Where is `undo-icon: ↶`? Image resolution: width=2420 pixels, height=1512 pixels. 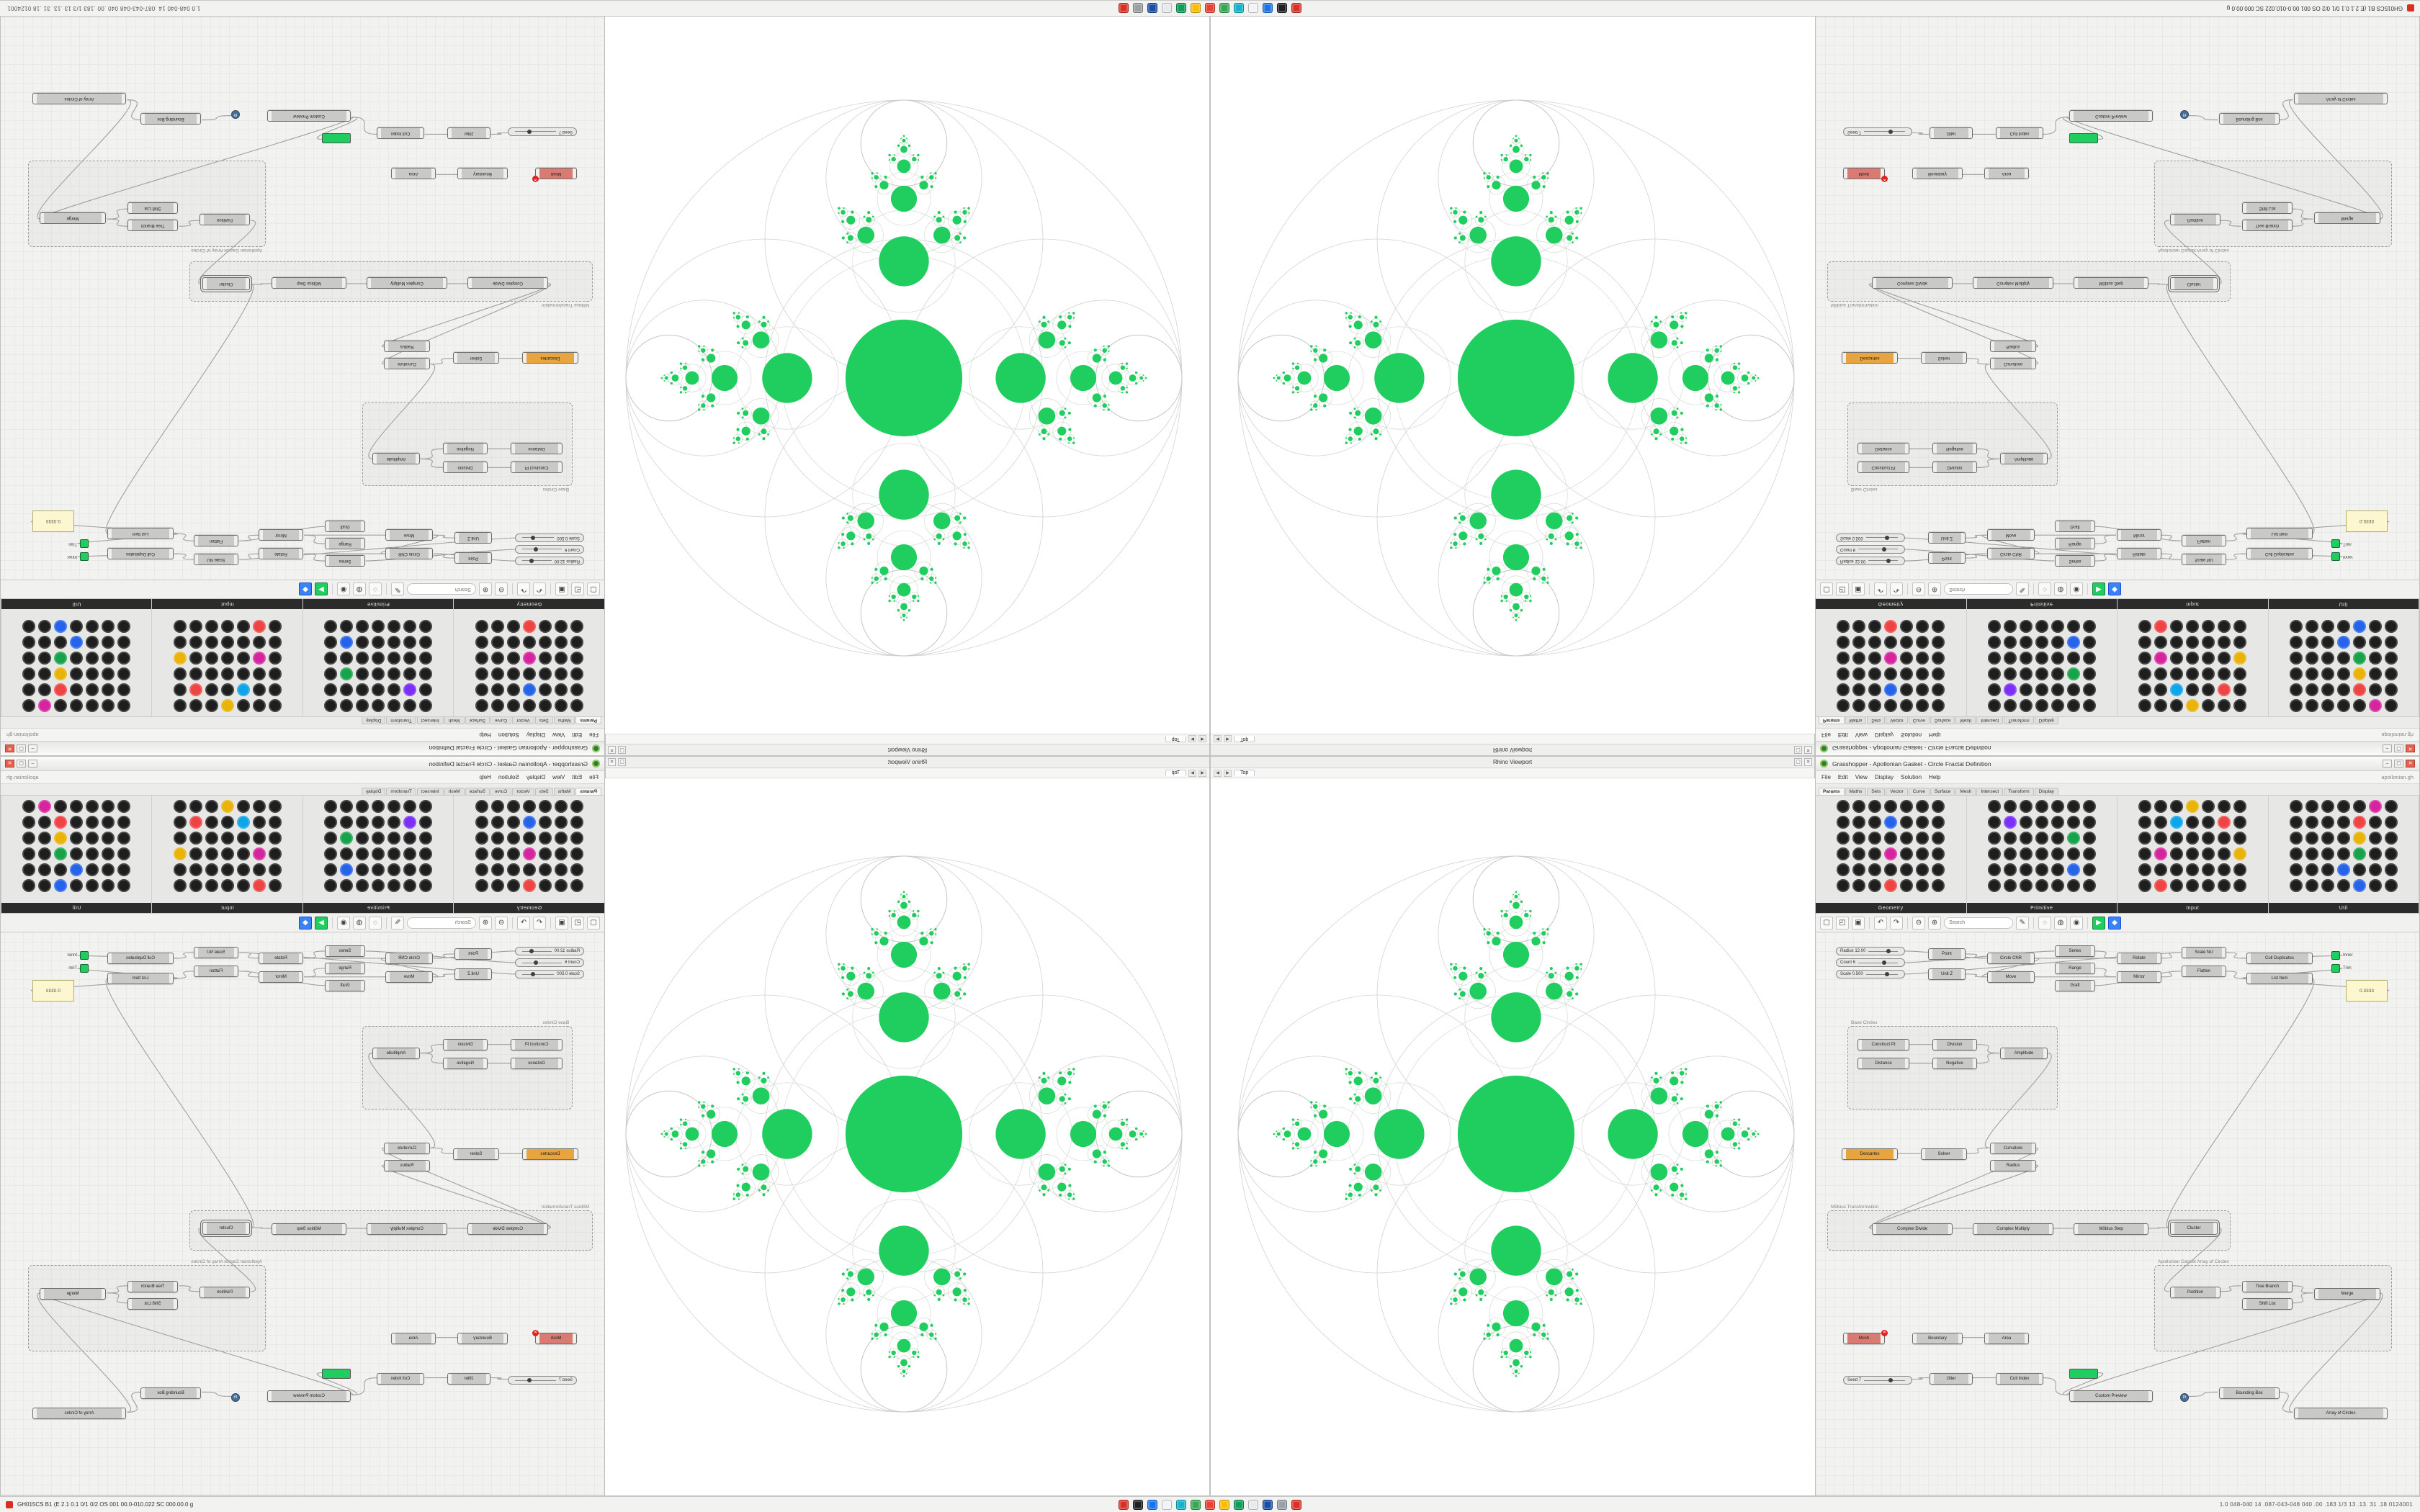 undo-icon: ↶ is located at coordinates (1881, 923).